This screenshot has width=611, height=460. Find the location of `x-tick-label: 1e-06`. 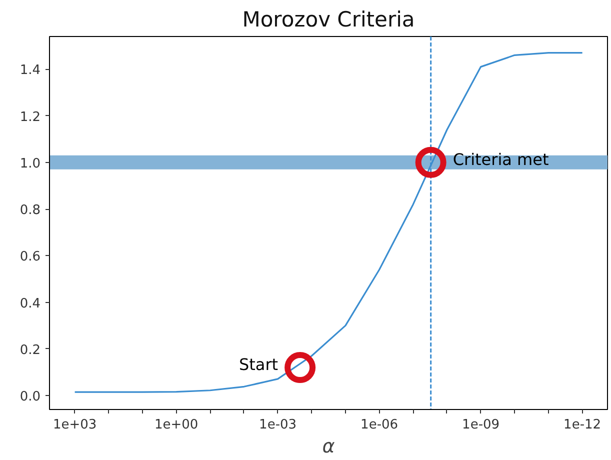

x-tick-label: 1e-06 is located at coordinates (379, 425).